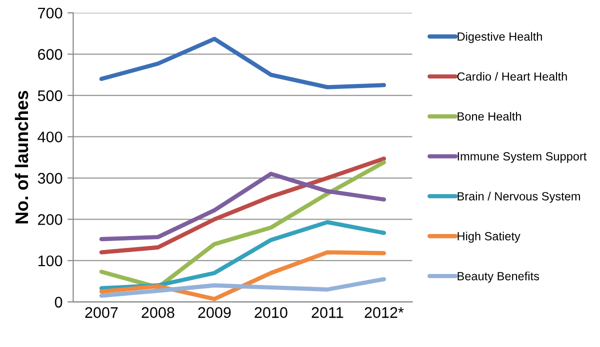  What do you see at coordinates (512, 76) in the screenshot?
I see `legend-label: Cardio / Heart Health` at bounding box center [512, 76].